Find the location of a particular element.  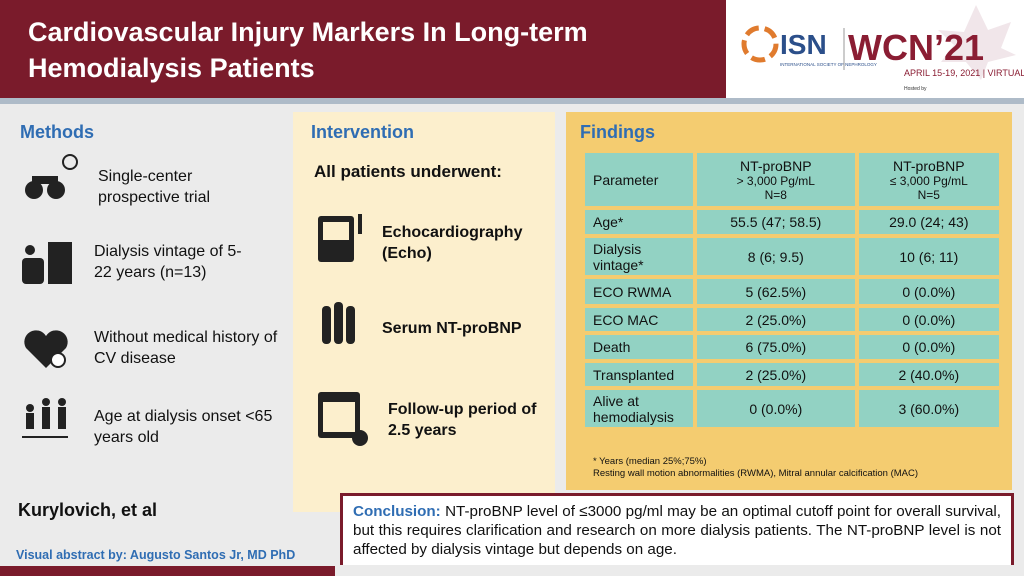

table-cell: Dialysis vintage* is located at coordinates (639, 256).